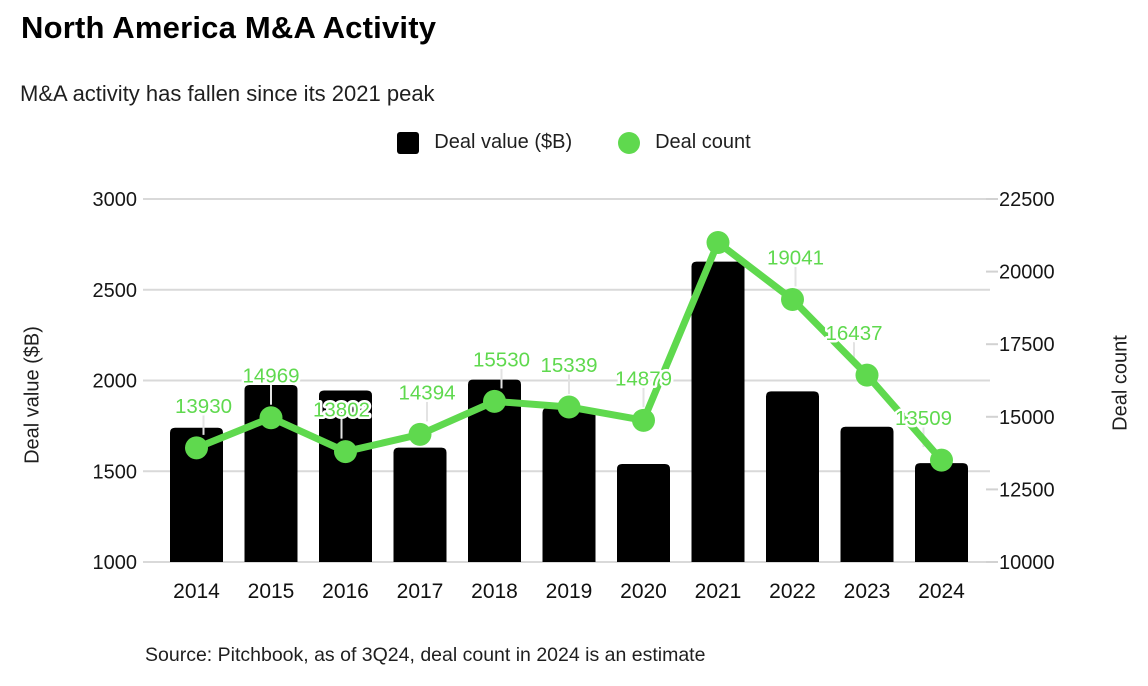 This screenshot has width=1148, height=686. I want to click on bar-2023, so click(867, 494).